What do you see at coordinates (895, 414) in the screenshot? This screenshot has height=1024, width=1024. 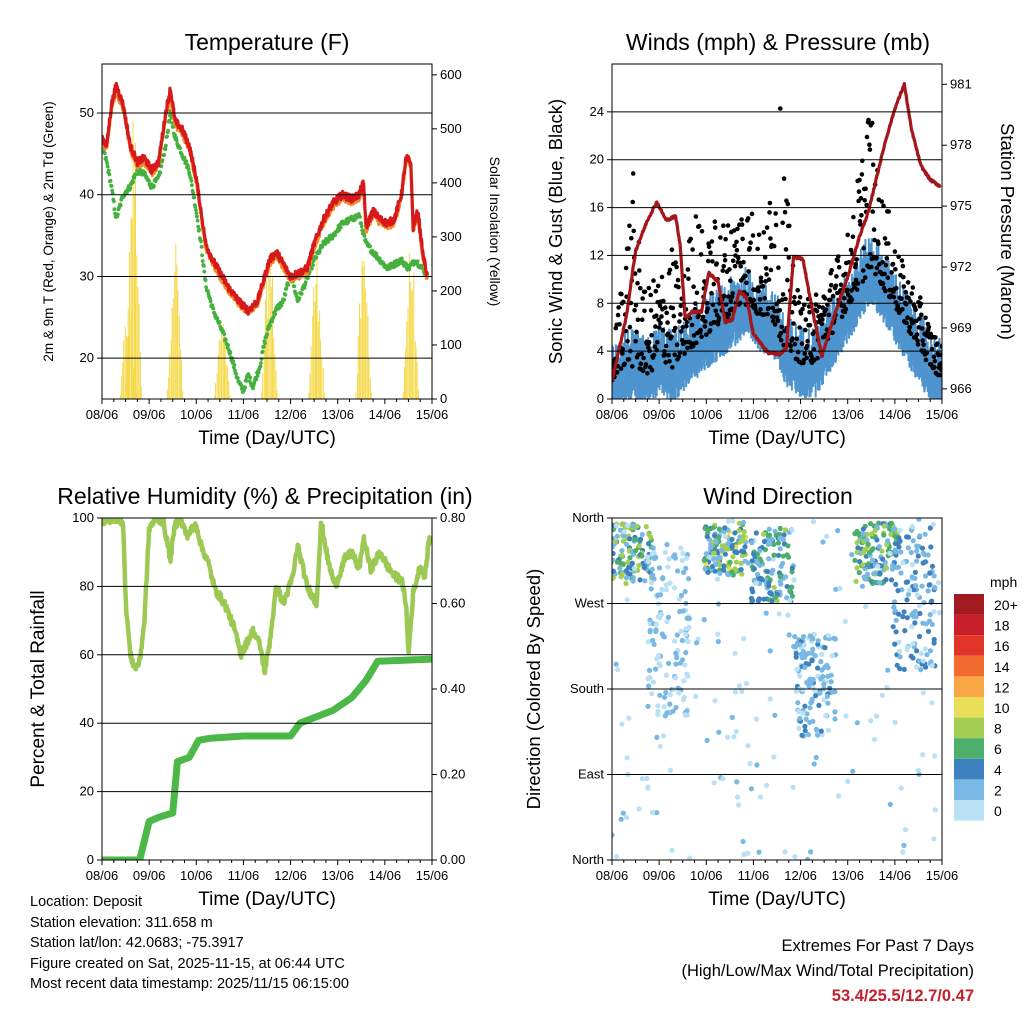 I see `x-tick-label: 14/06` at bounding box center [895, 414].